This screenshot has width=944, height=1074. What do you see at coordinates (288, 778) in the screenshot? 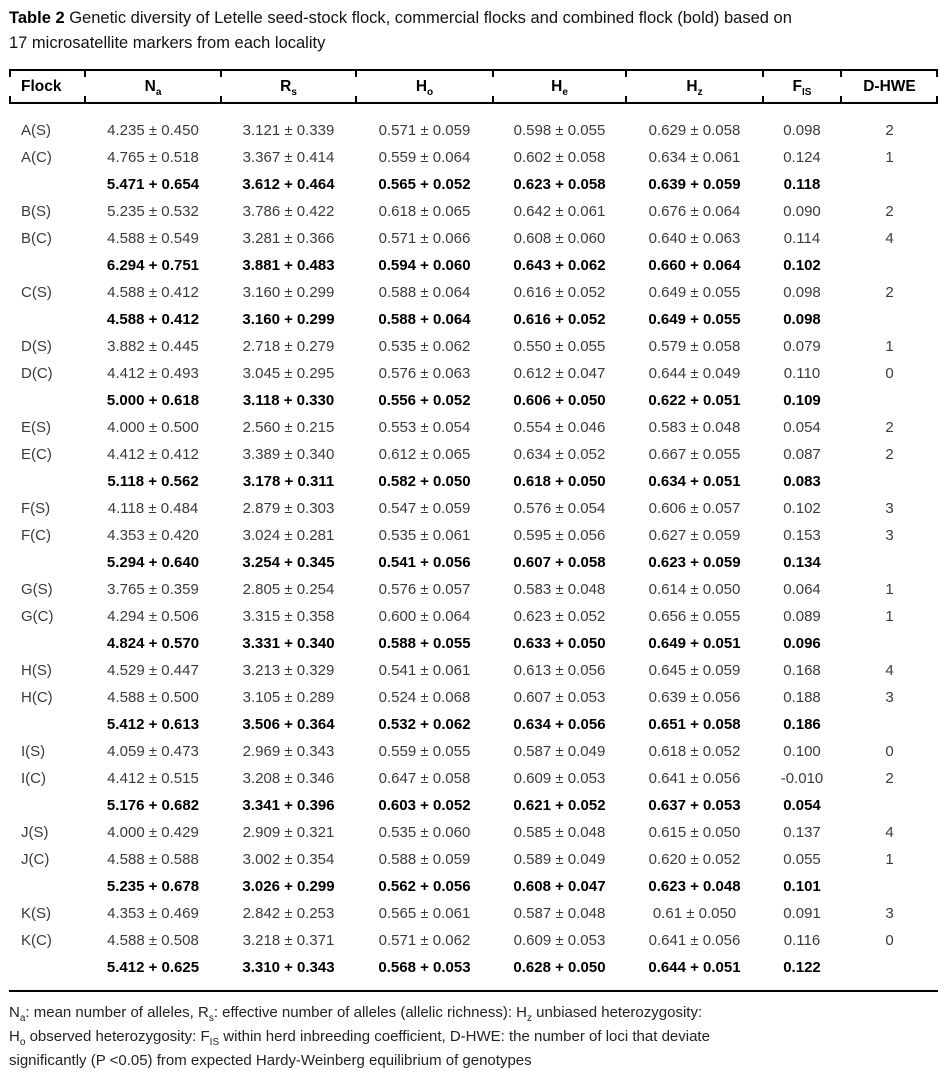
I see `value-cell: 3.208 ± 0.346` at bounding box center [288, 778].